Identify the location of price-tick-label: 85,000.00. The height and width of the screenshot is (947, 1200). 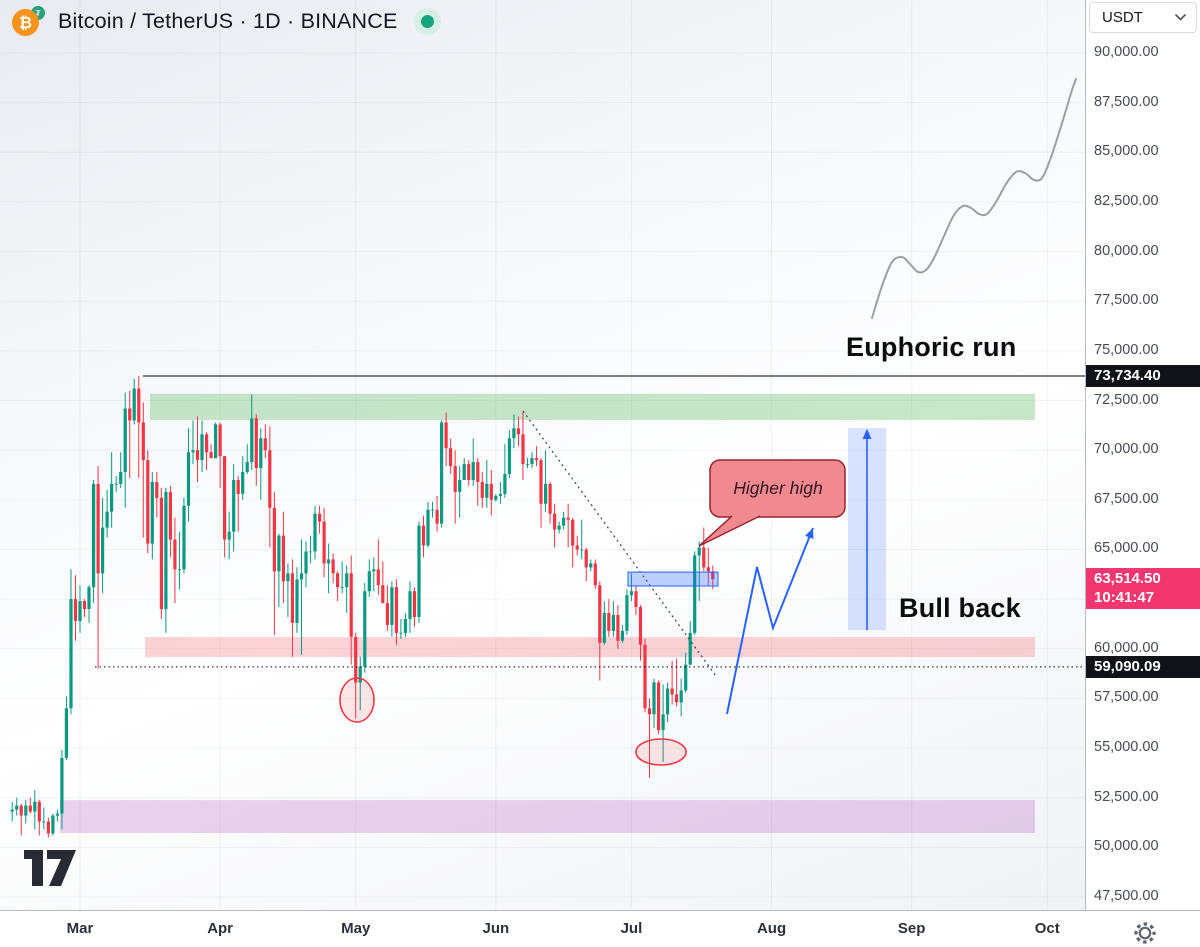
(1126, 151).